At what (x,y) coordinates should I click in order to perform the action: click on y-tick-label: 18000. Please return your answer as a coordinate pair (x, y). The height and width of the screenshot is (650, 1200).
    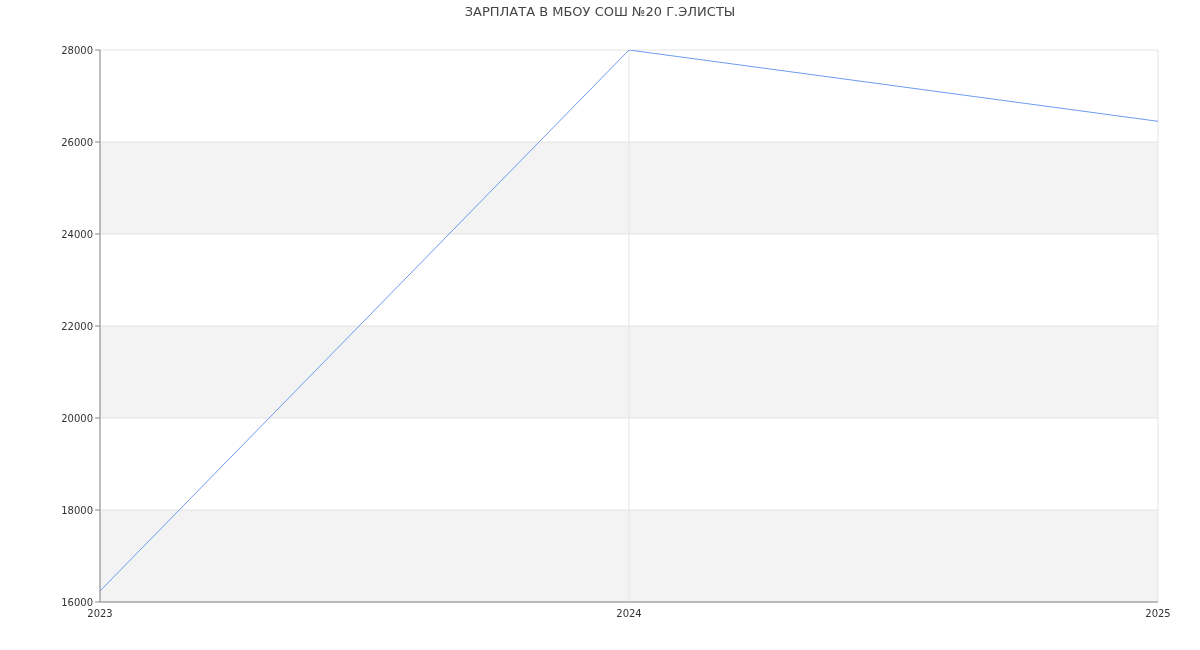
    Looking at the image, I should click on (77, 510).